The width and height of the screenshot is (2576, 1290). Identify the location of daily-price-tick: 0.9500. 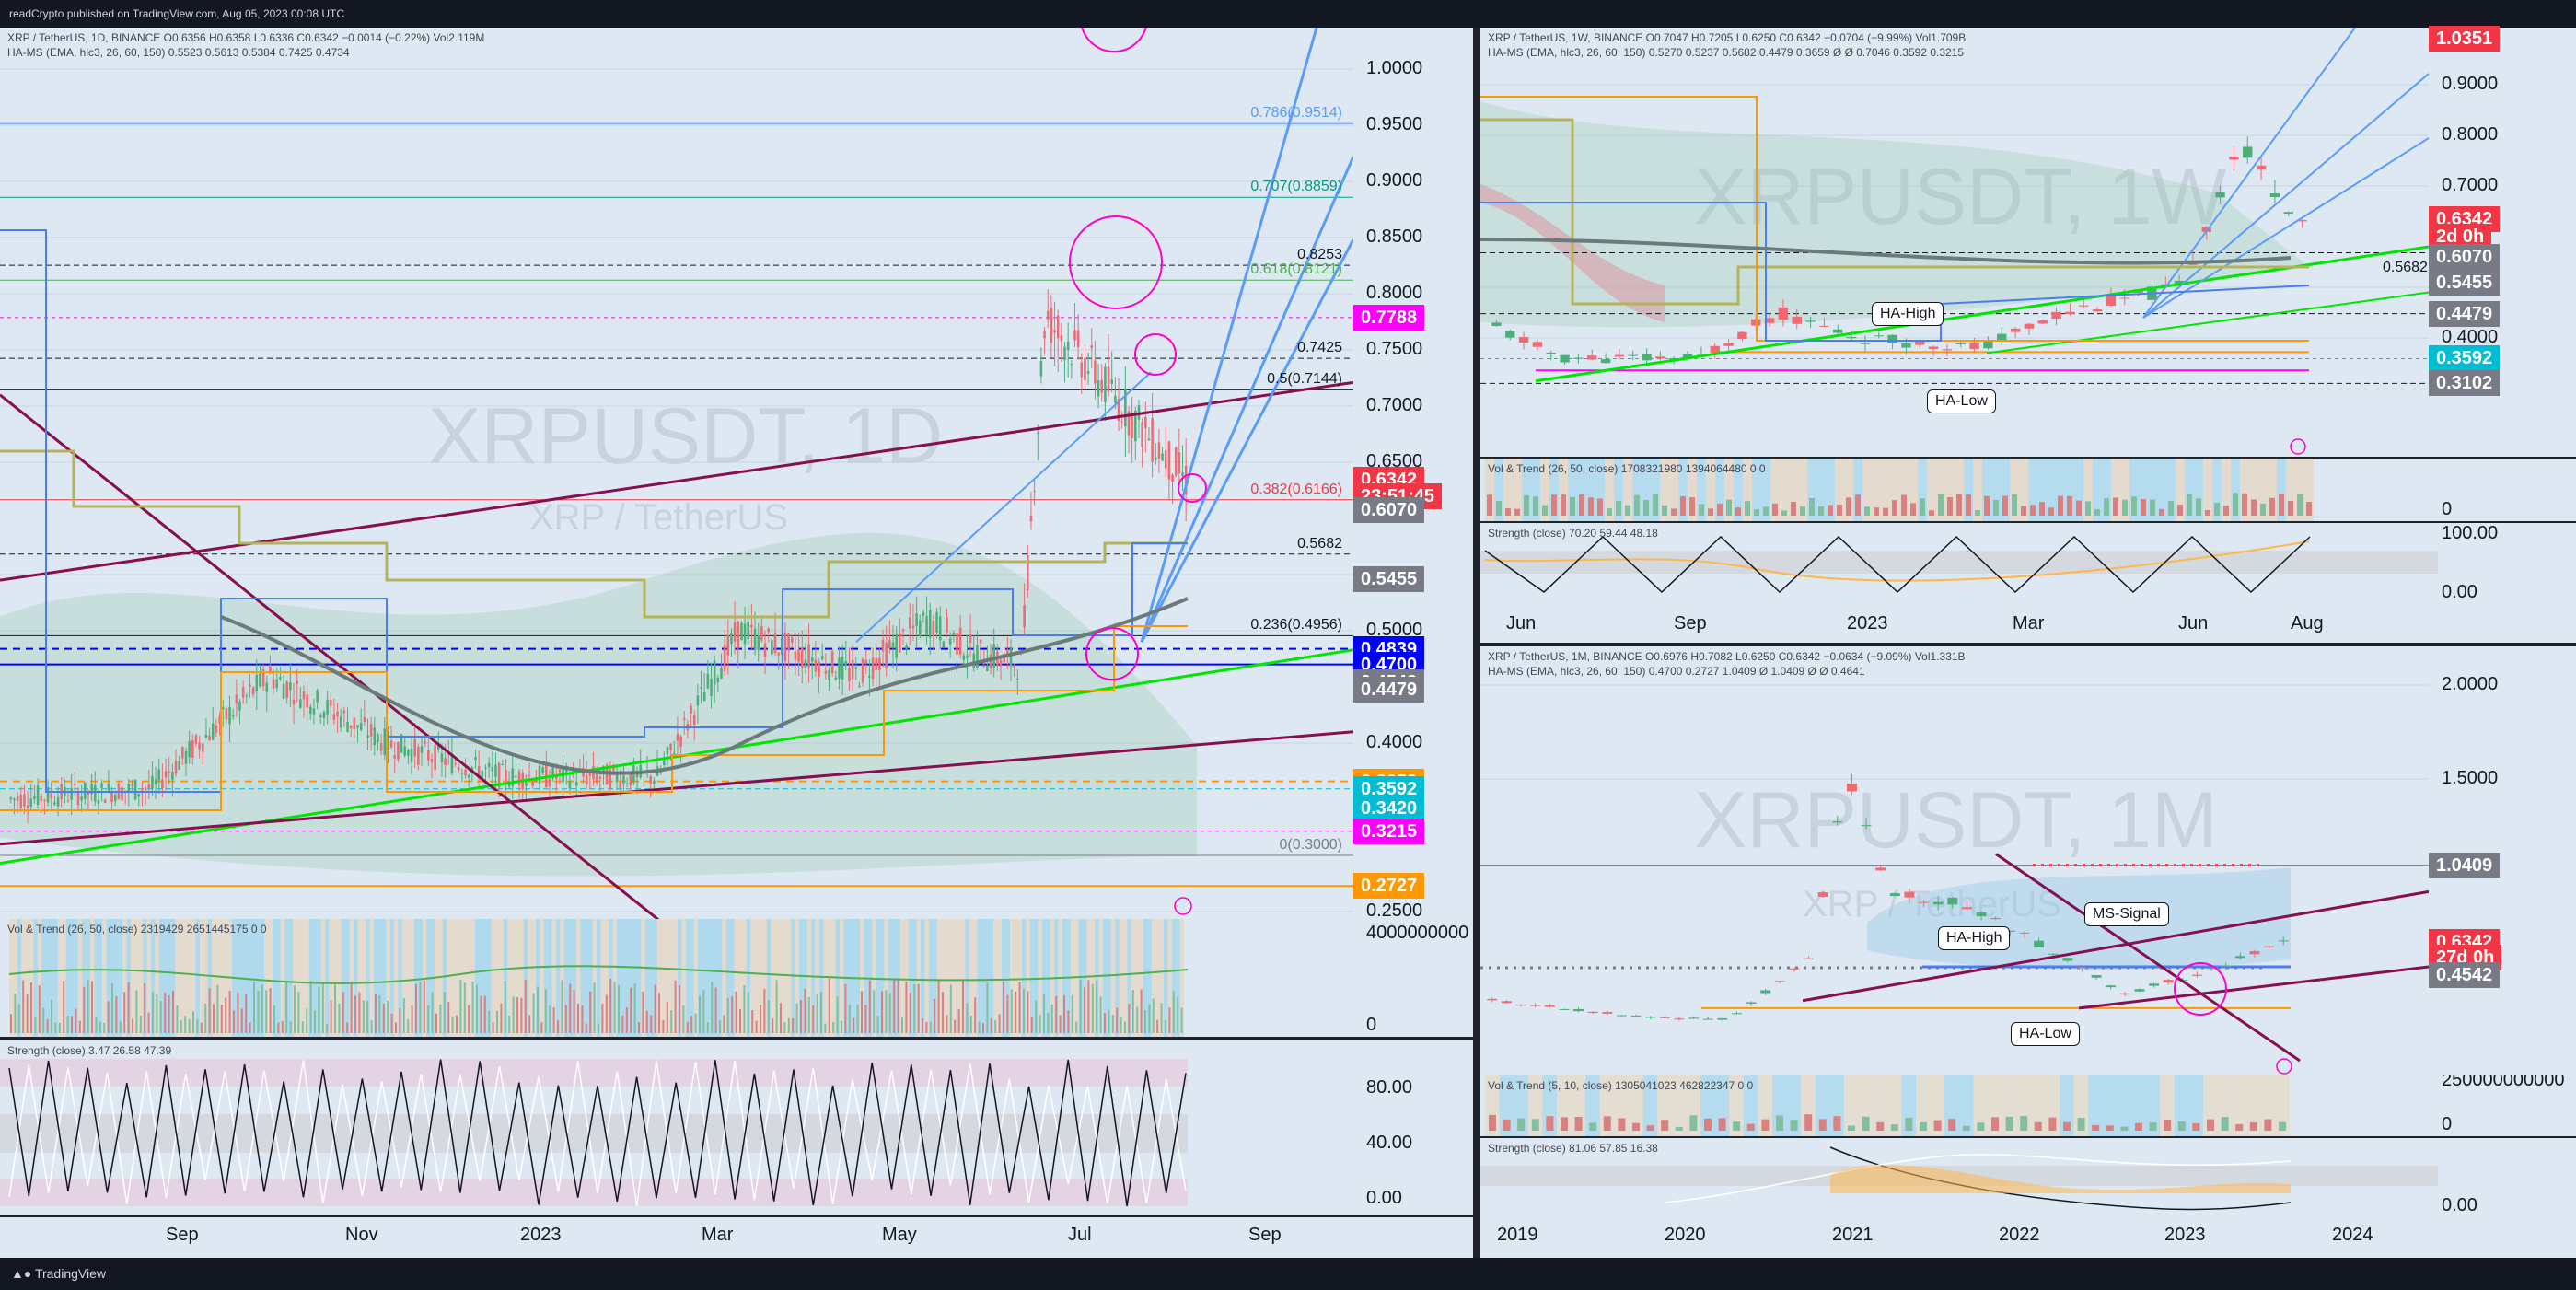
(1394, 124).